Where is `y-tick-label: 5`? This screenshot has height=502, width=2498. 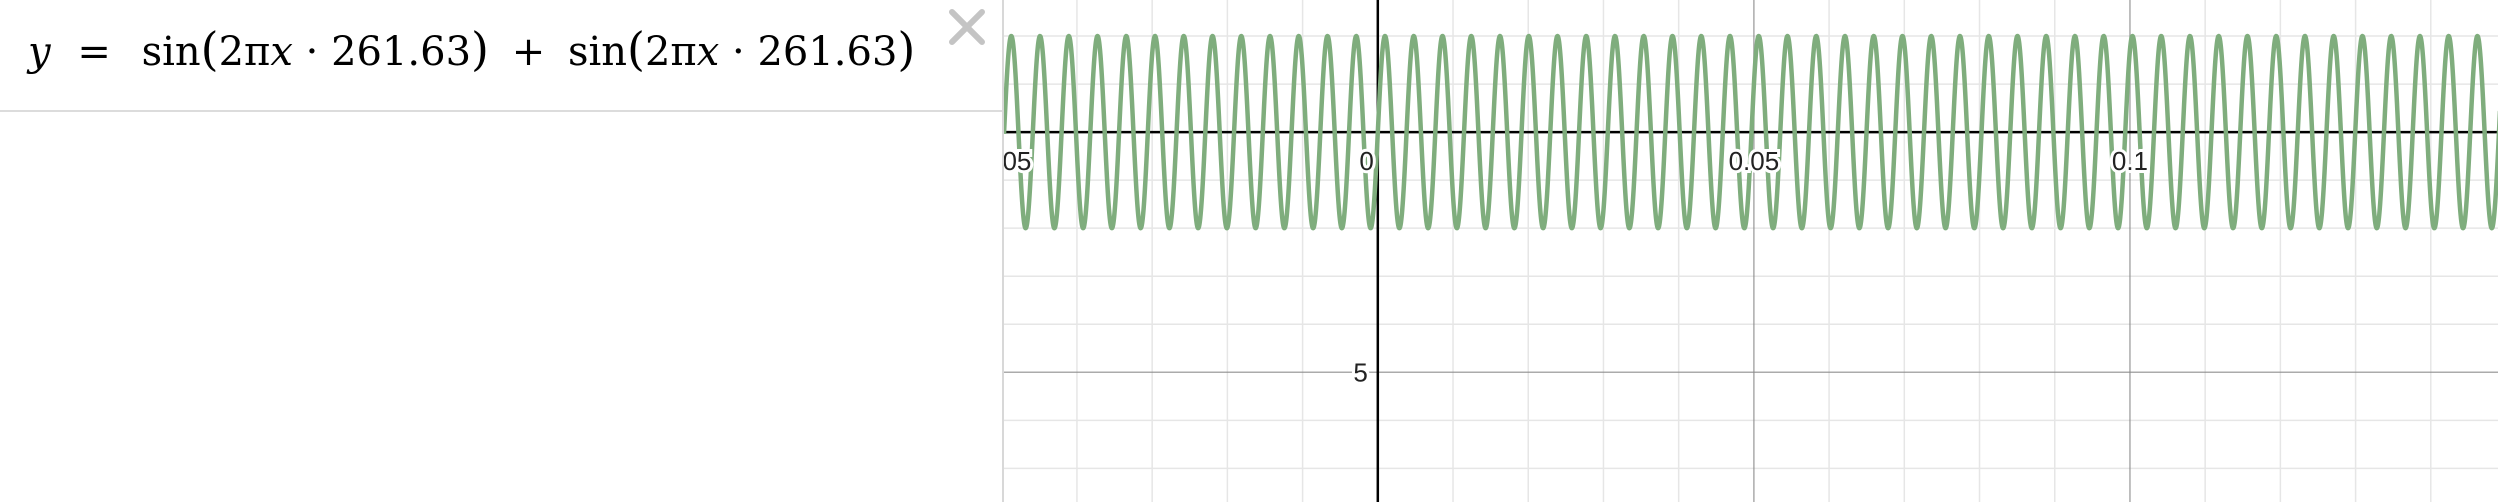
y-tick-label: 5 is located at coordinates (1360, 372).